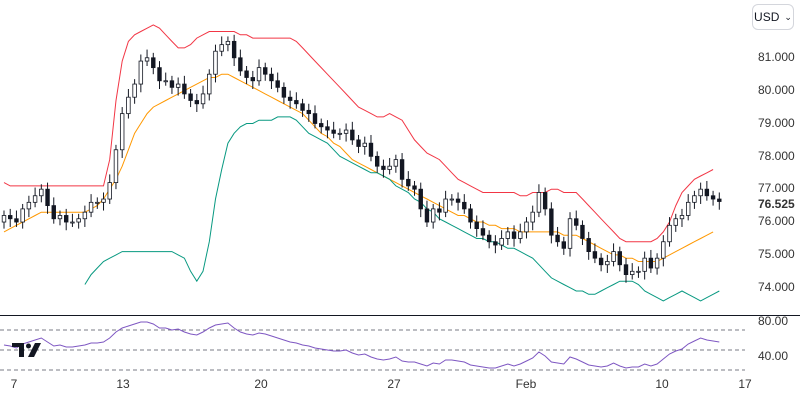  I want to click on last-price-label: 76.525, so click(776, 204).